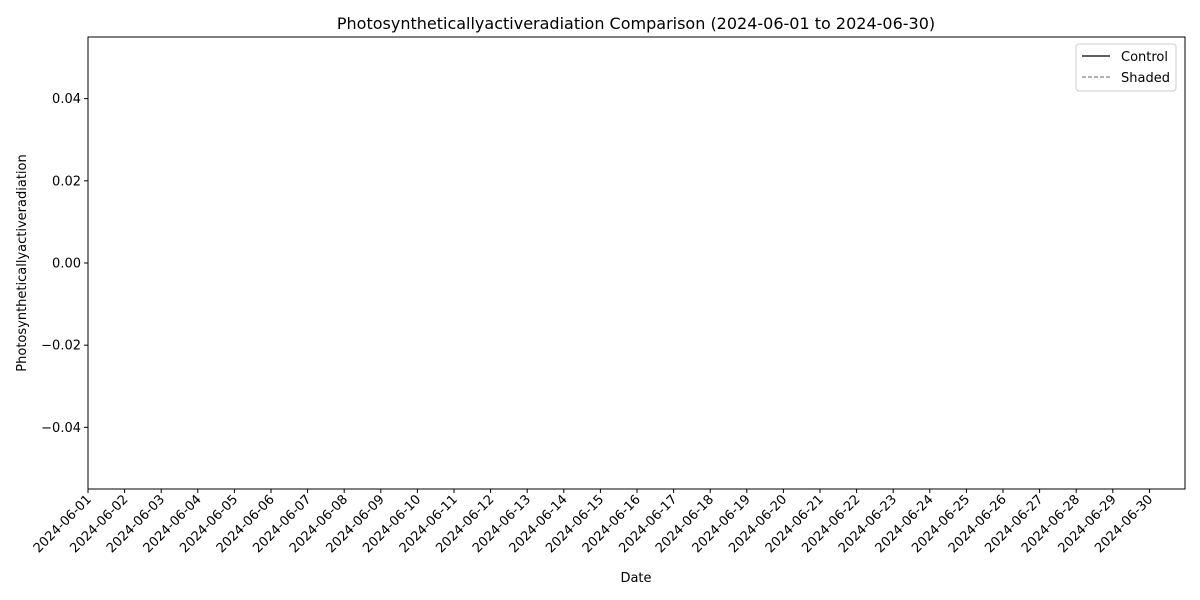 This screenshot has height=600, width=1200. I want to click on legend-label: Shaded, so click(1145, 78).